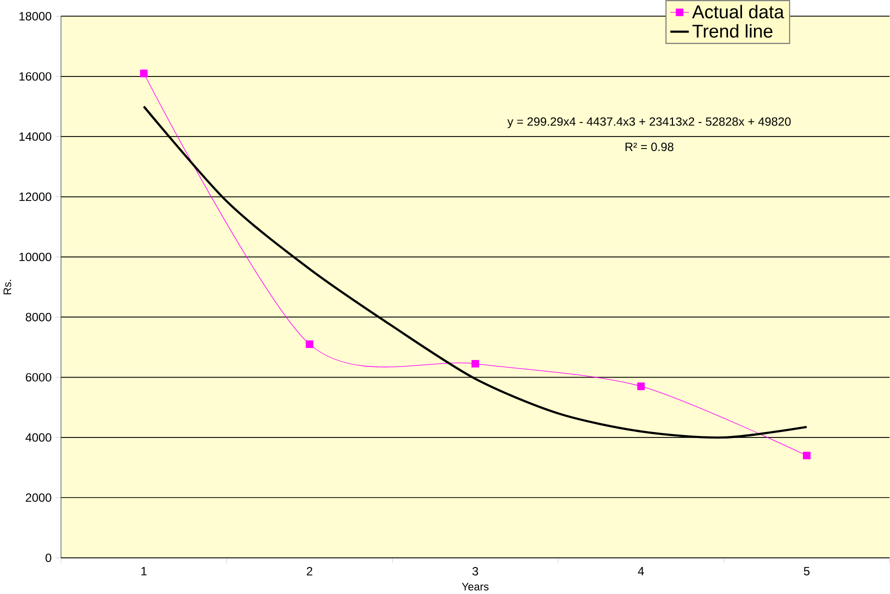  Describe the element at coordinates (36, 257) in the screenshot. I see `y-tick-label: 10000` at that location.